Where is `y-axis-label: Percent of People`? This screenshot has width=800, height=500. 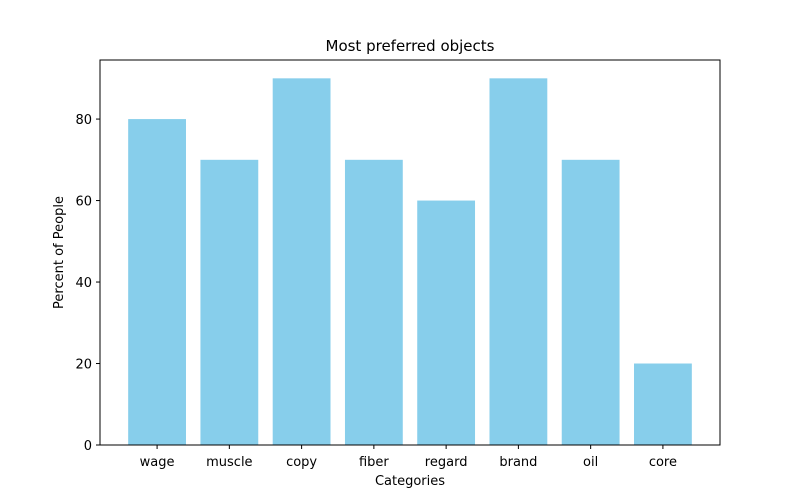
y-axis-label: Percent of People is located at coordinates (59, 252).